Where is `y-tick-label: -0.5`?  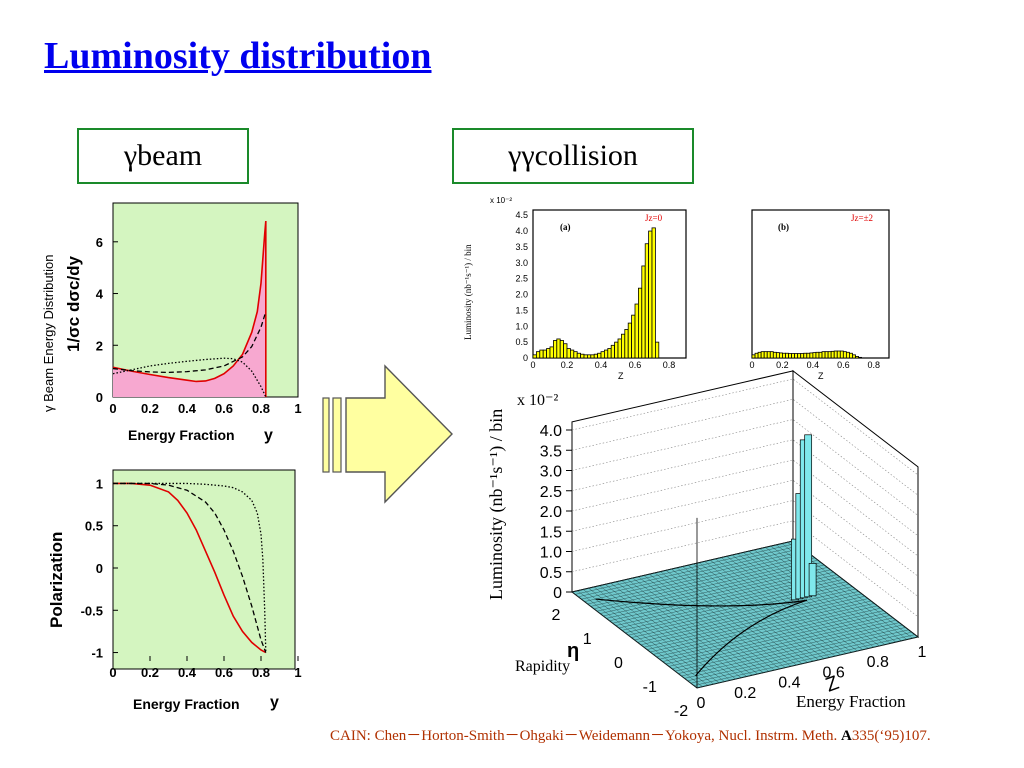
y-tick-label: -0.5 is located at coordinates (92, 610).